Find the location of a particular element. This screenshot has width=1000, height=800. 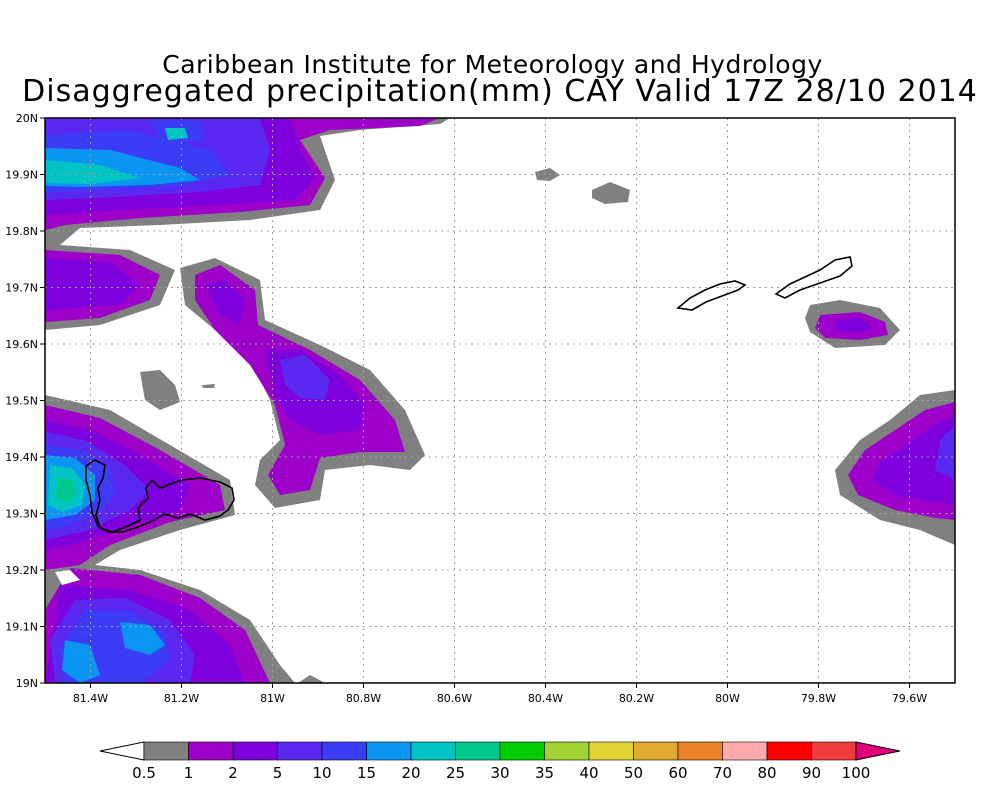

colorbar-label: 2 is located at coordinates (233, 773).